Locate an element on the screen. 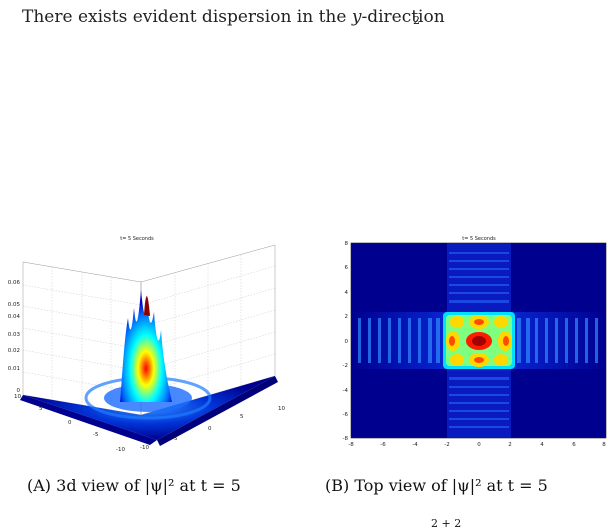 This screenshot has width=612, height=532. y-tick: 6 is located at coordinates (347, 268).